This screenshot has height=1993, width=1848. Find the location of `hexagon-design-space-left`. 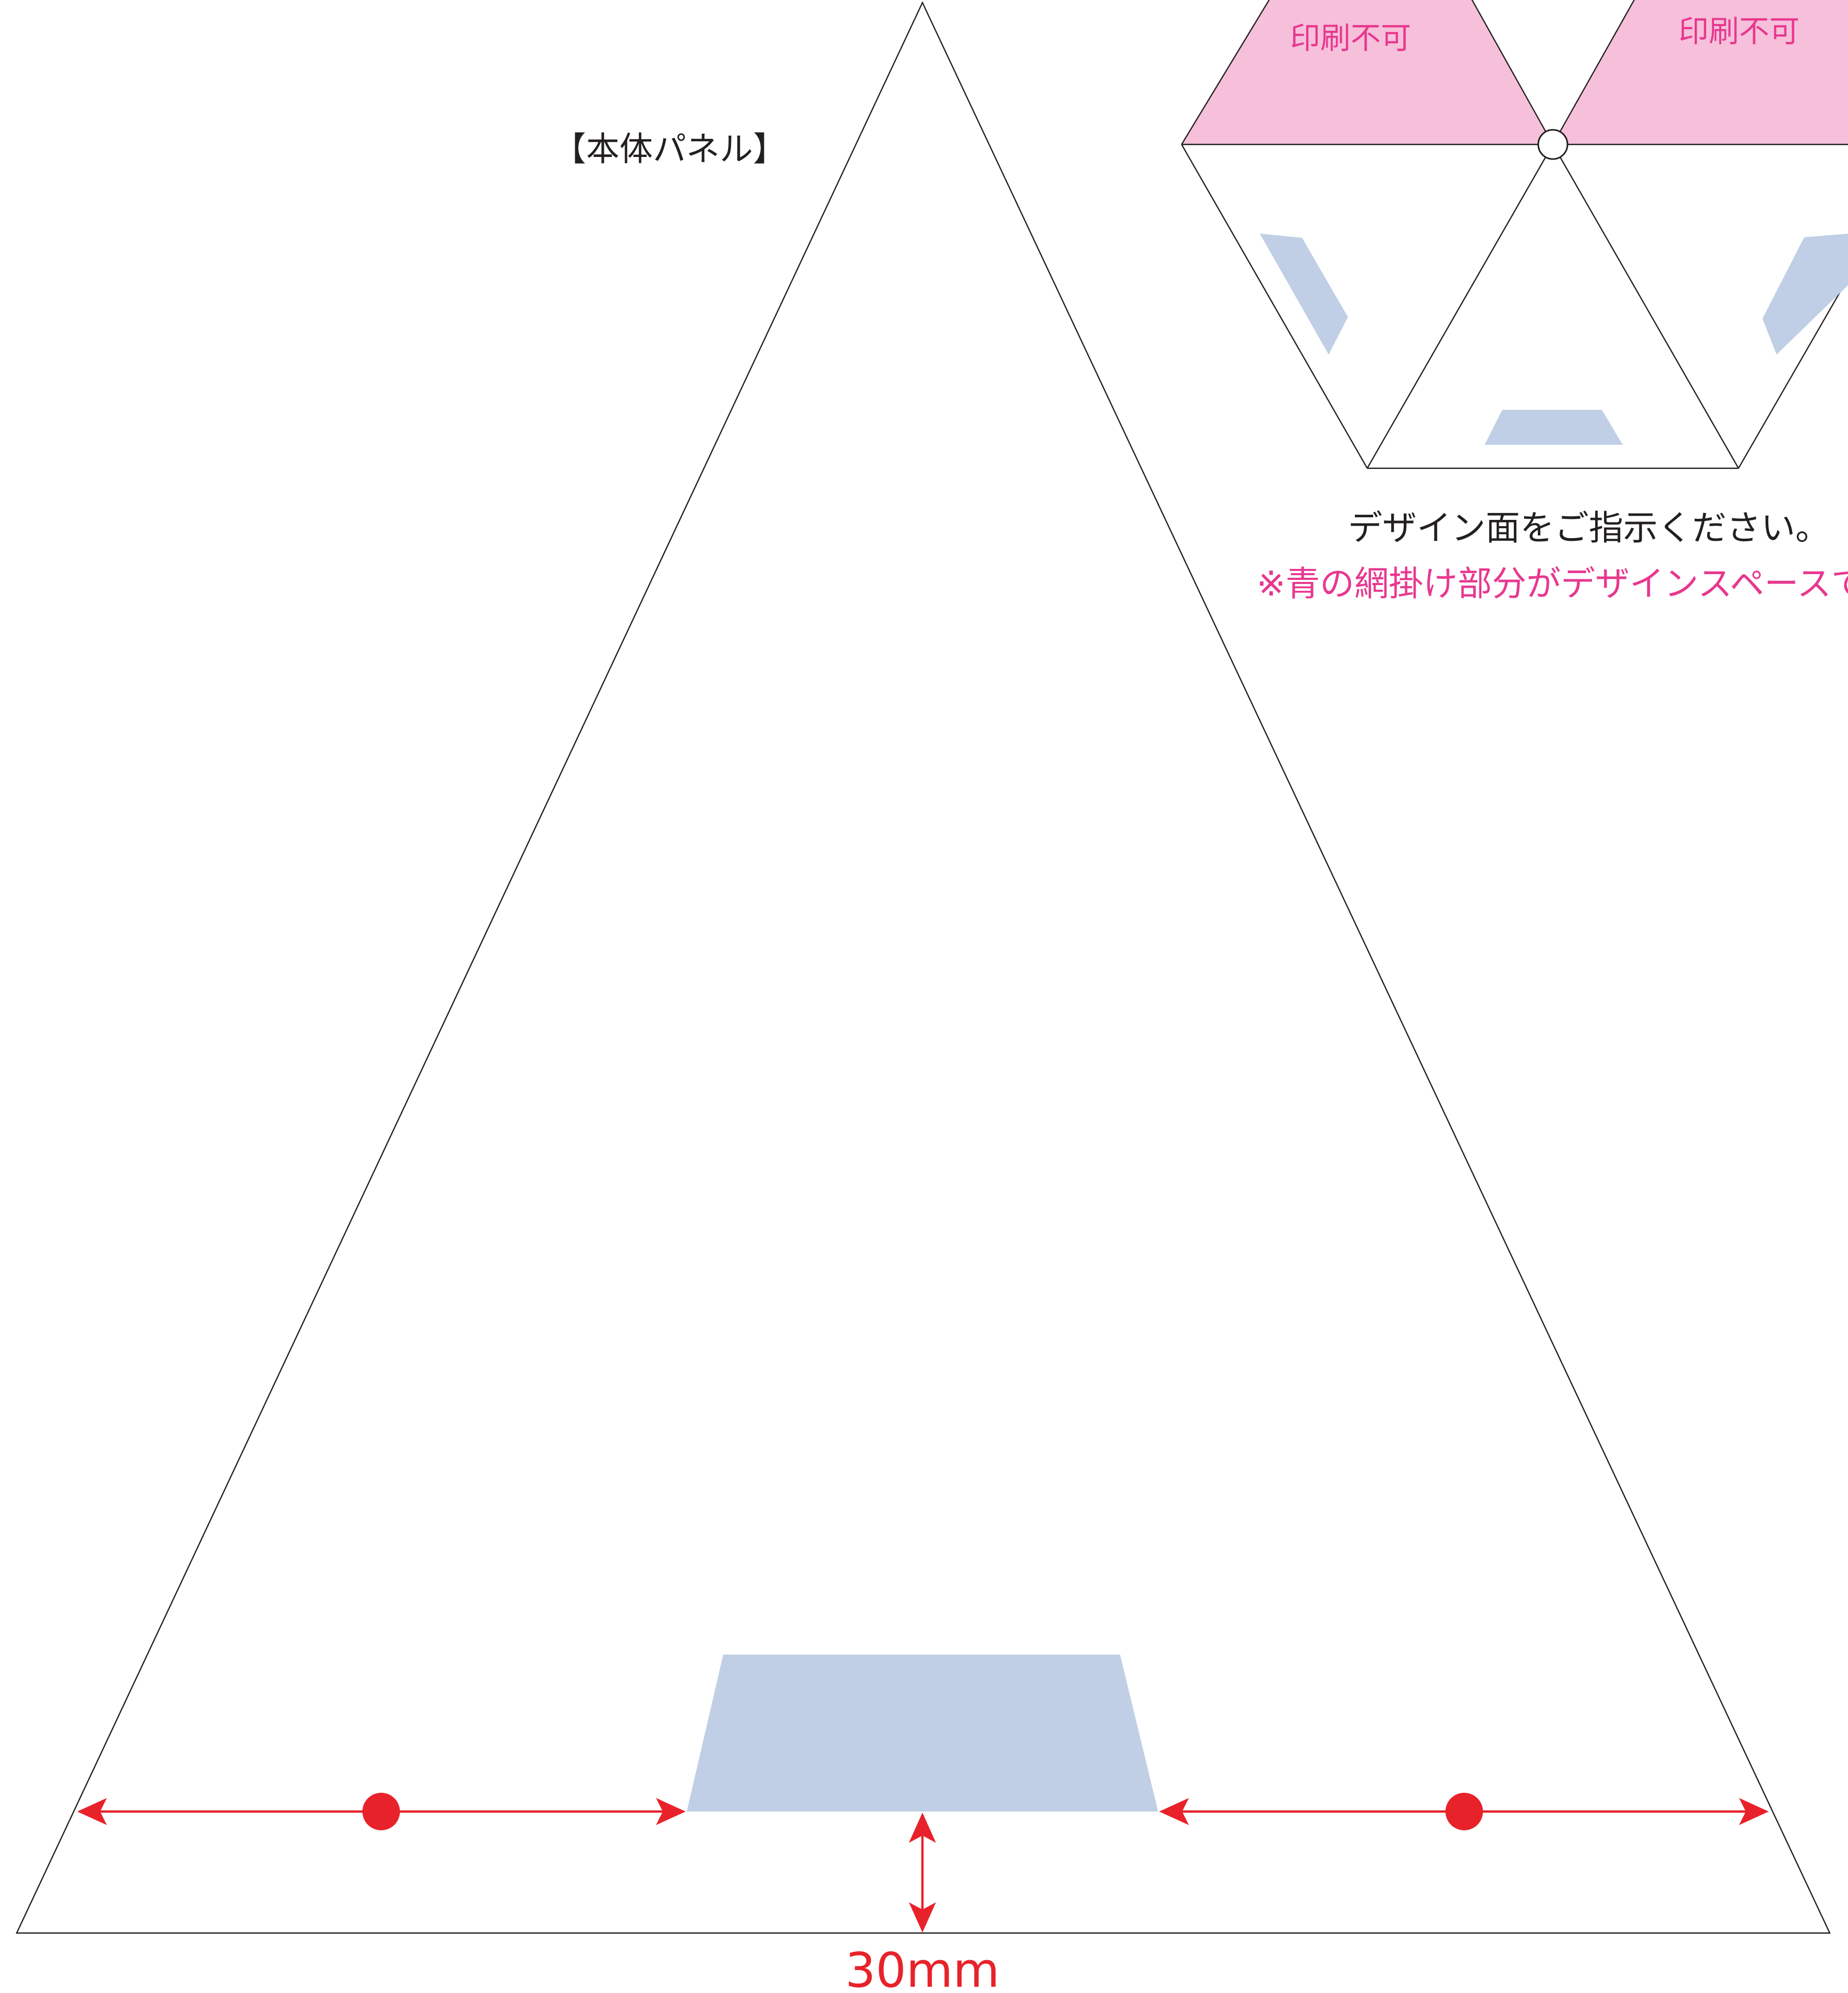

hexagon-design-space-left is located at coordinates (1304, 294).